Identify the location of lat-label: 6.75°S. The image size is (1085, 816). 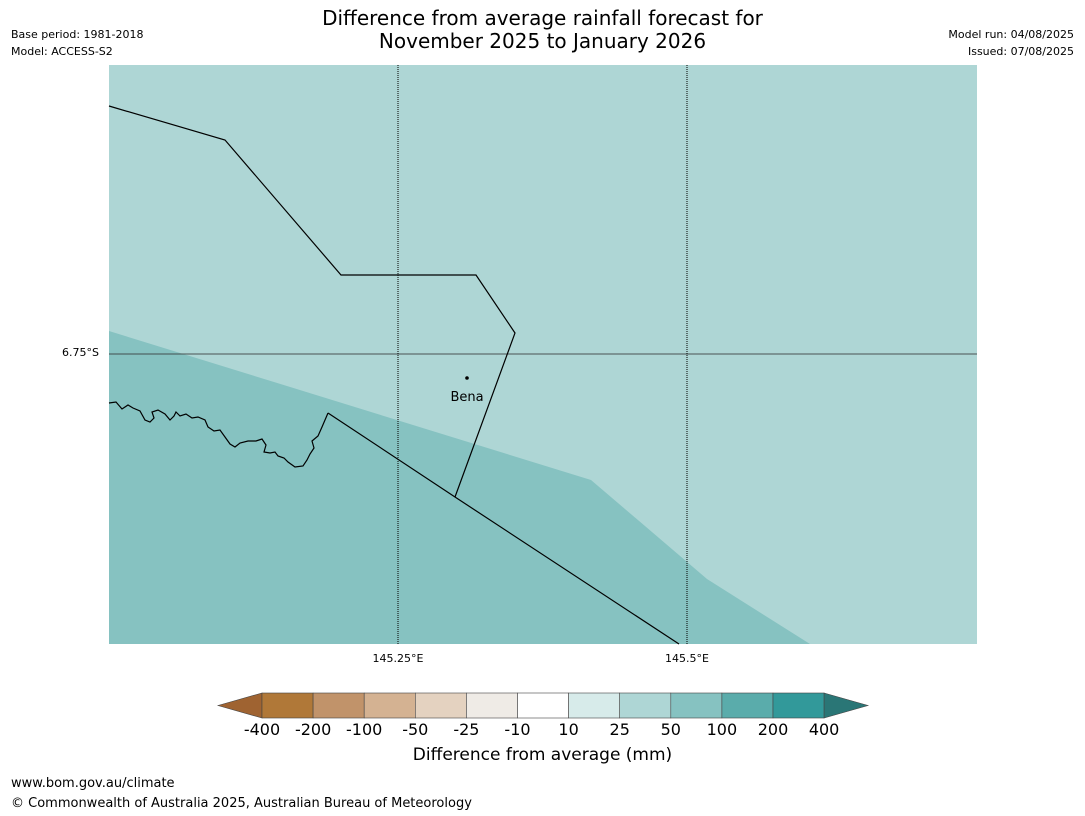
(80, 352).